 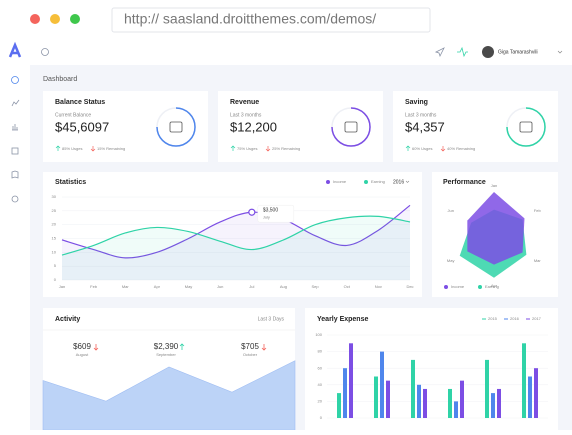 What do you see at coordinates (251, 286) in the screenshot?
I see `x-tick-label: Jul` at bounding box center [251, 286].